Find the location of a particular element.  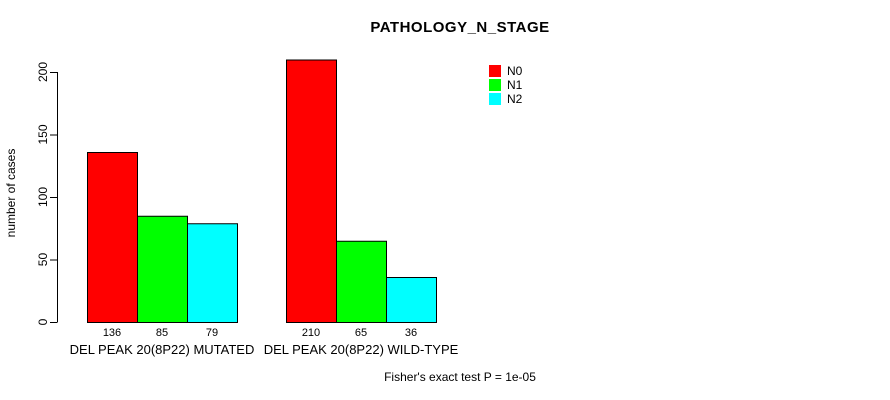

y-tick-label: 100 is located at coordinates (43, 197).